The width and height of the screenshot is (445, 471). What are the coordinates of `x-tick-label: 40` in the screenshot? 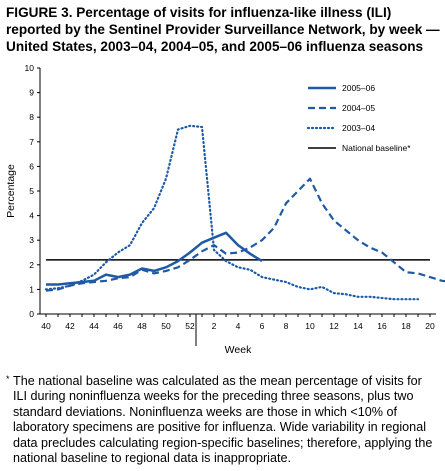 It's located at (46, 326).